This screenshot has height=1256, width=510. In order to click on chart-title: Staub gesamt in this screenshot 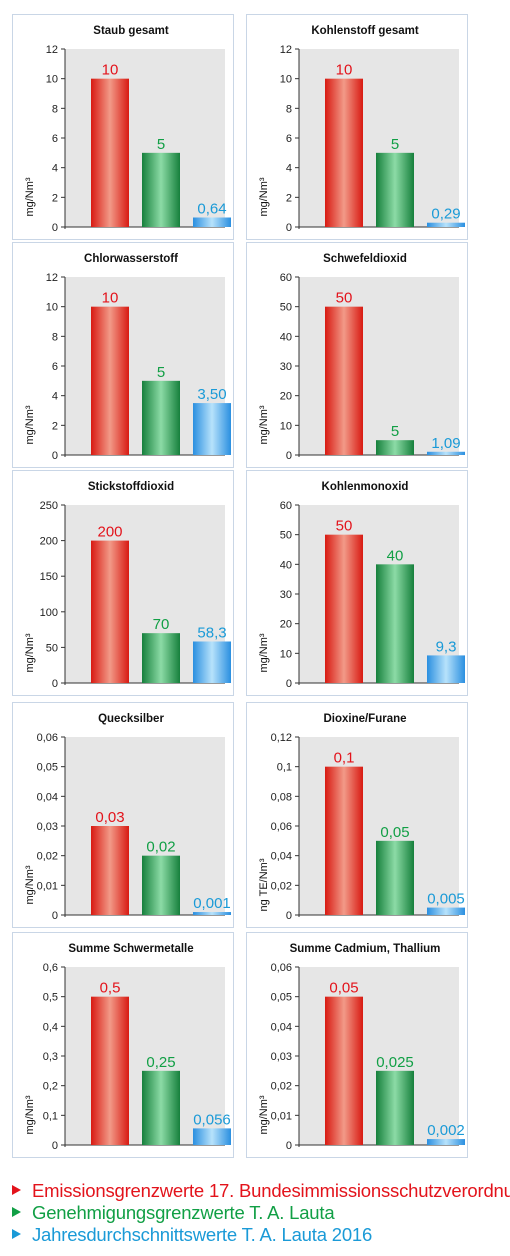, I will do `click(131, 31)`.